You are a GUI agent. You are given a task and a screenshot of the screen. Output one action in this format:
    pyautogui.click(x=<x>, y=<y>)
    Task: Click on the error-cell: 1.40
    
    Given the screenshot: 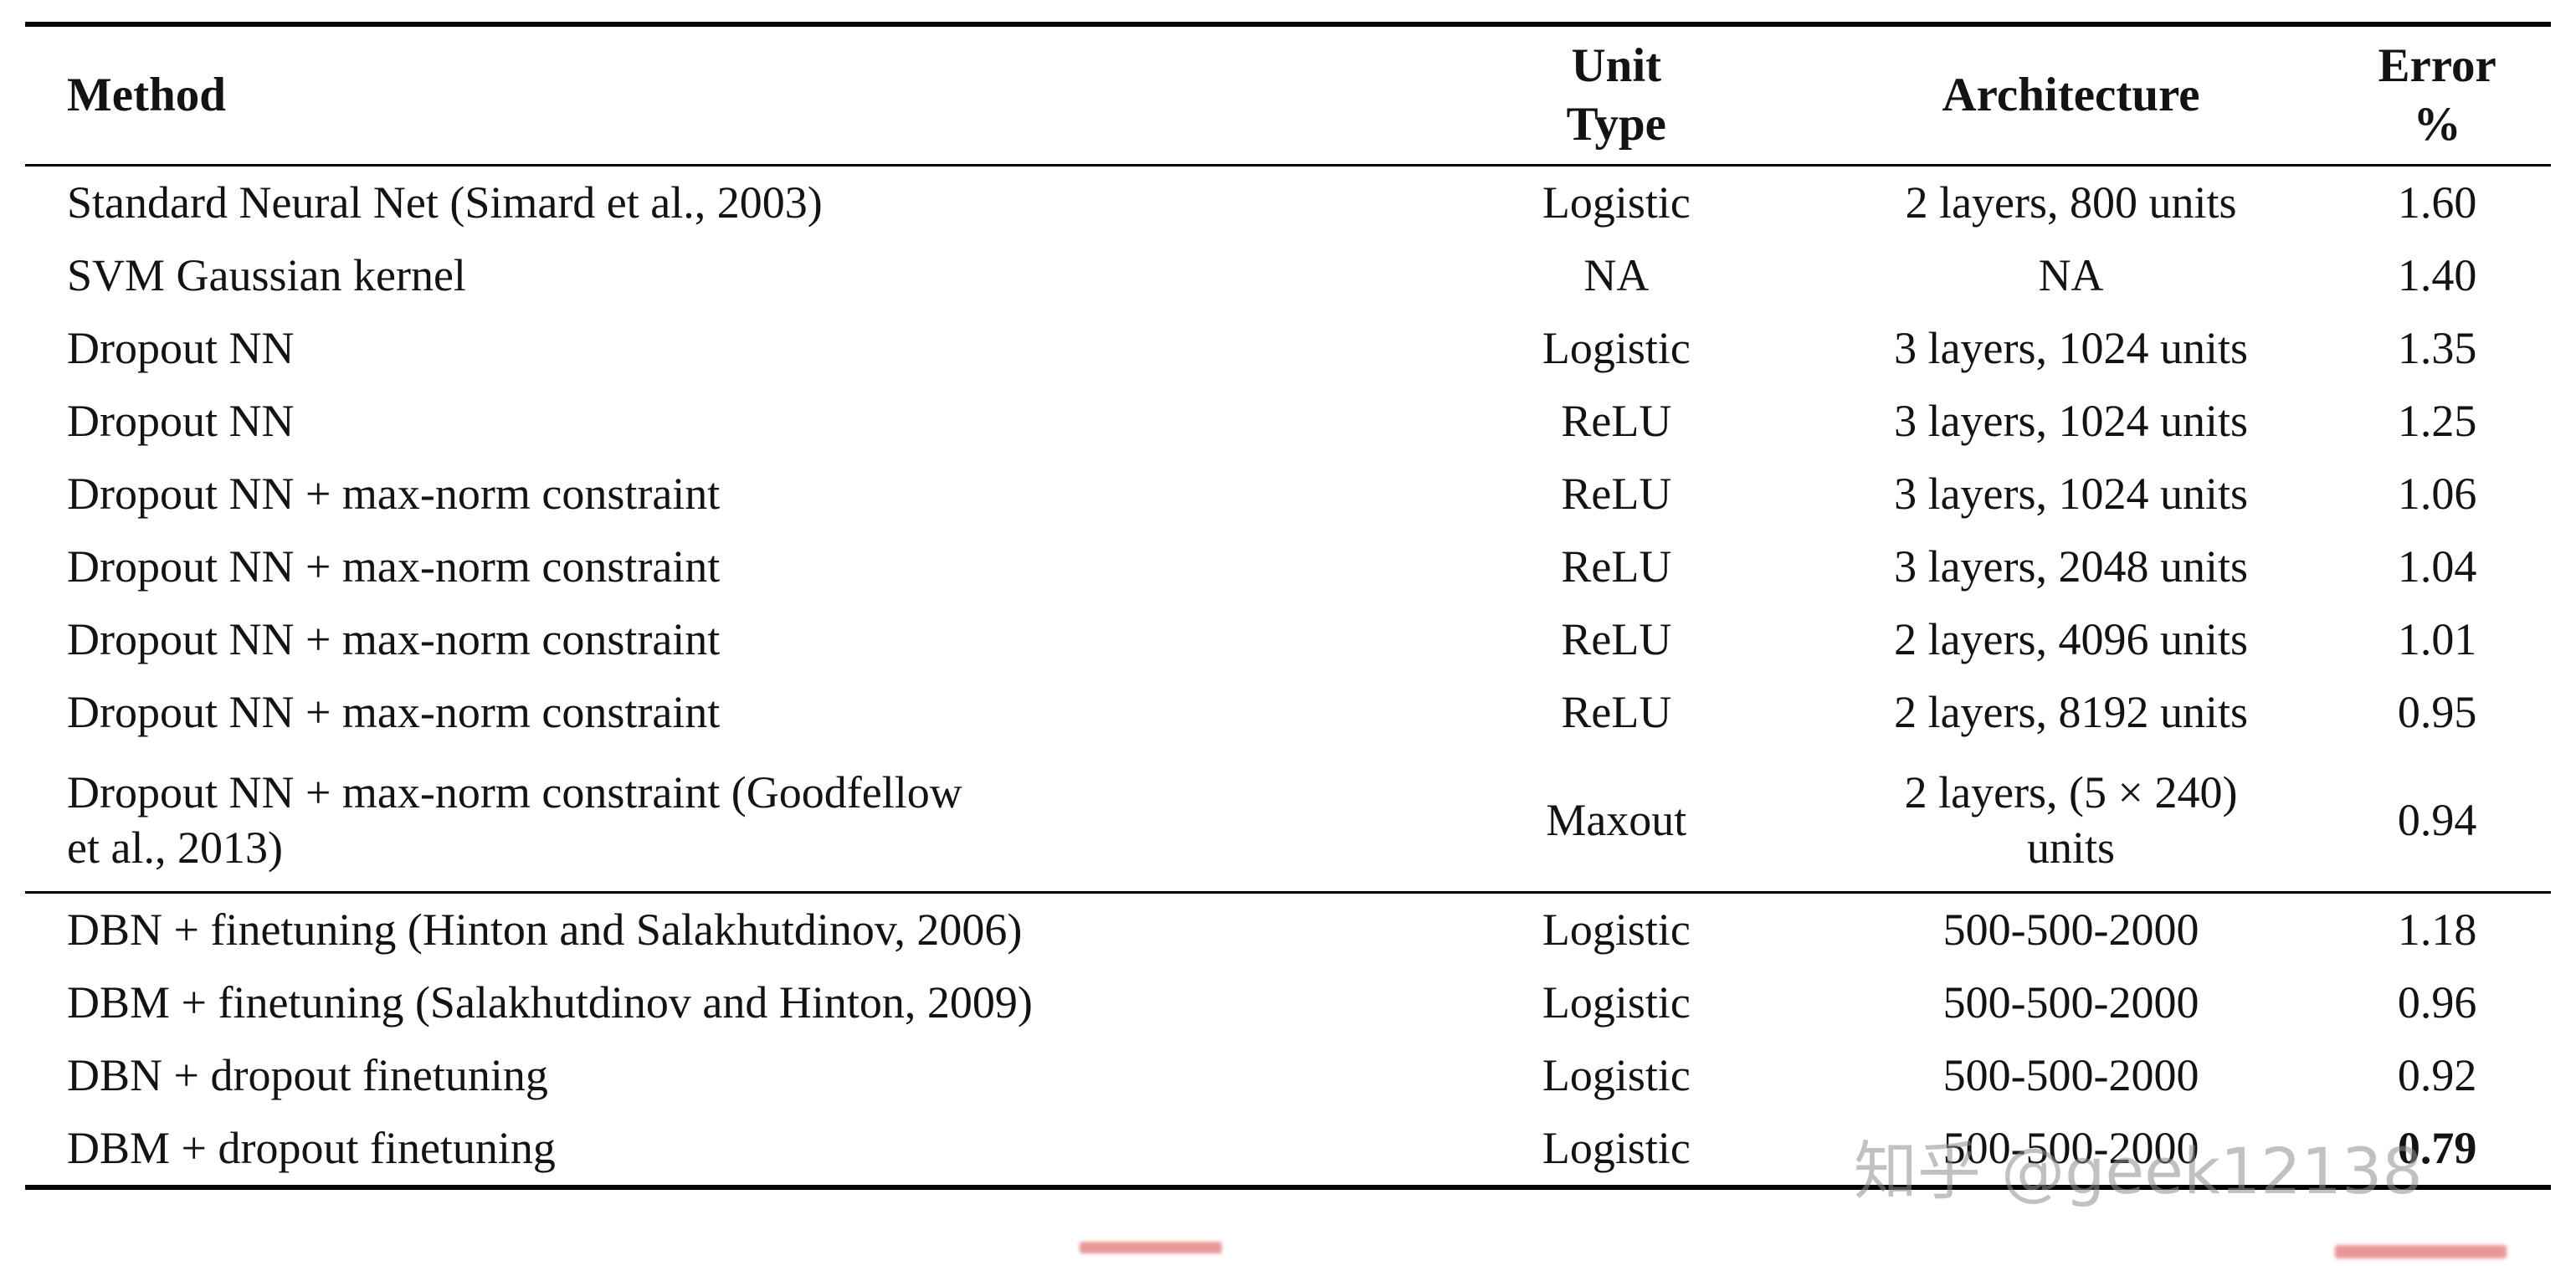 What is the action you would take?
    pyautogui.click(x=2437, y=275)
    